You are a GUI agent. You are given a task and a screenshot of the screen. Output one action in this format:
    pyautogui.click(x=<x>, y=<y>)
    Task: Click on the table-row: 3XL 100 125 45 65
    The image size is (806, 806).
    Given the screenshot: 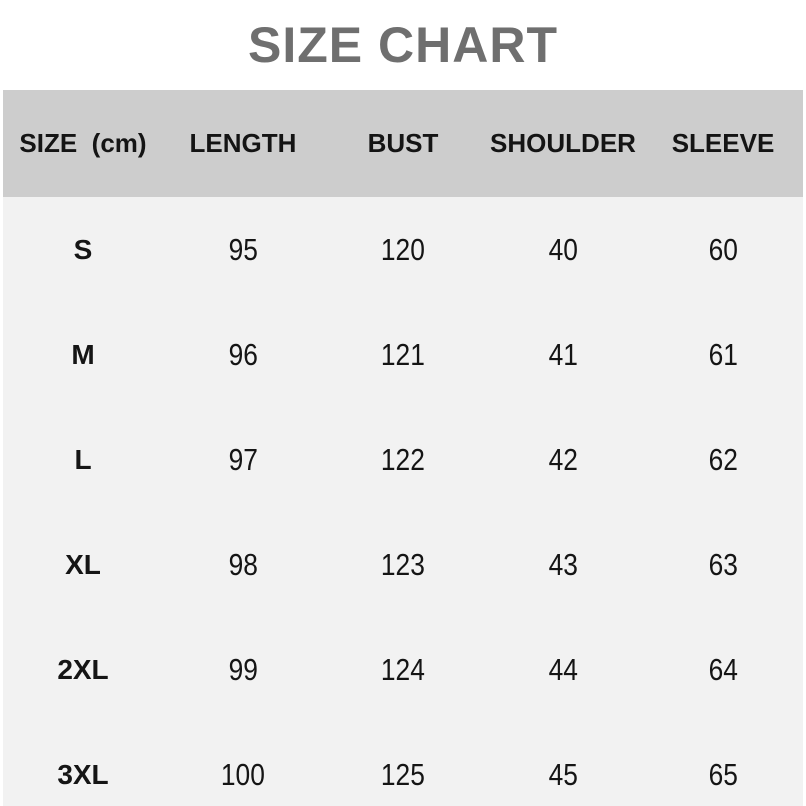 What is the action you would take?
    pyautogui.click(x=403, y=764)
    